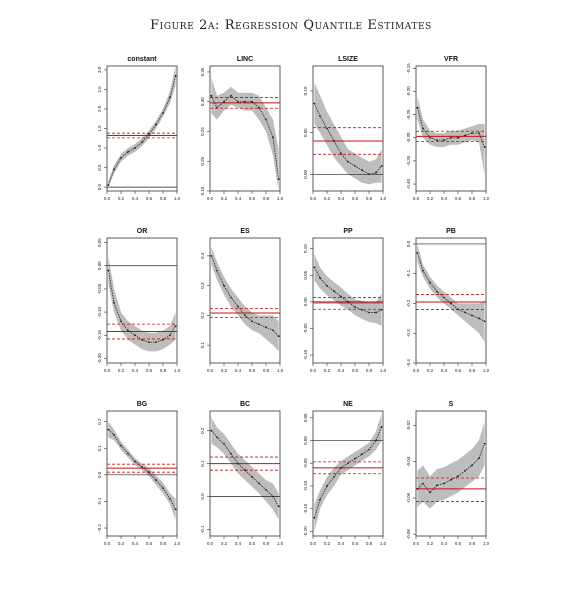 Image resolution: width=582 pixels, height=608 pixels. Describe the element at coordinates (99, 89) in the screenshot. I see `y-tick-label: 2.5` at that location.